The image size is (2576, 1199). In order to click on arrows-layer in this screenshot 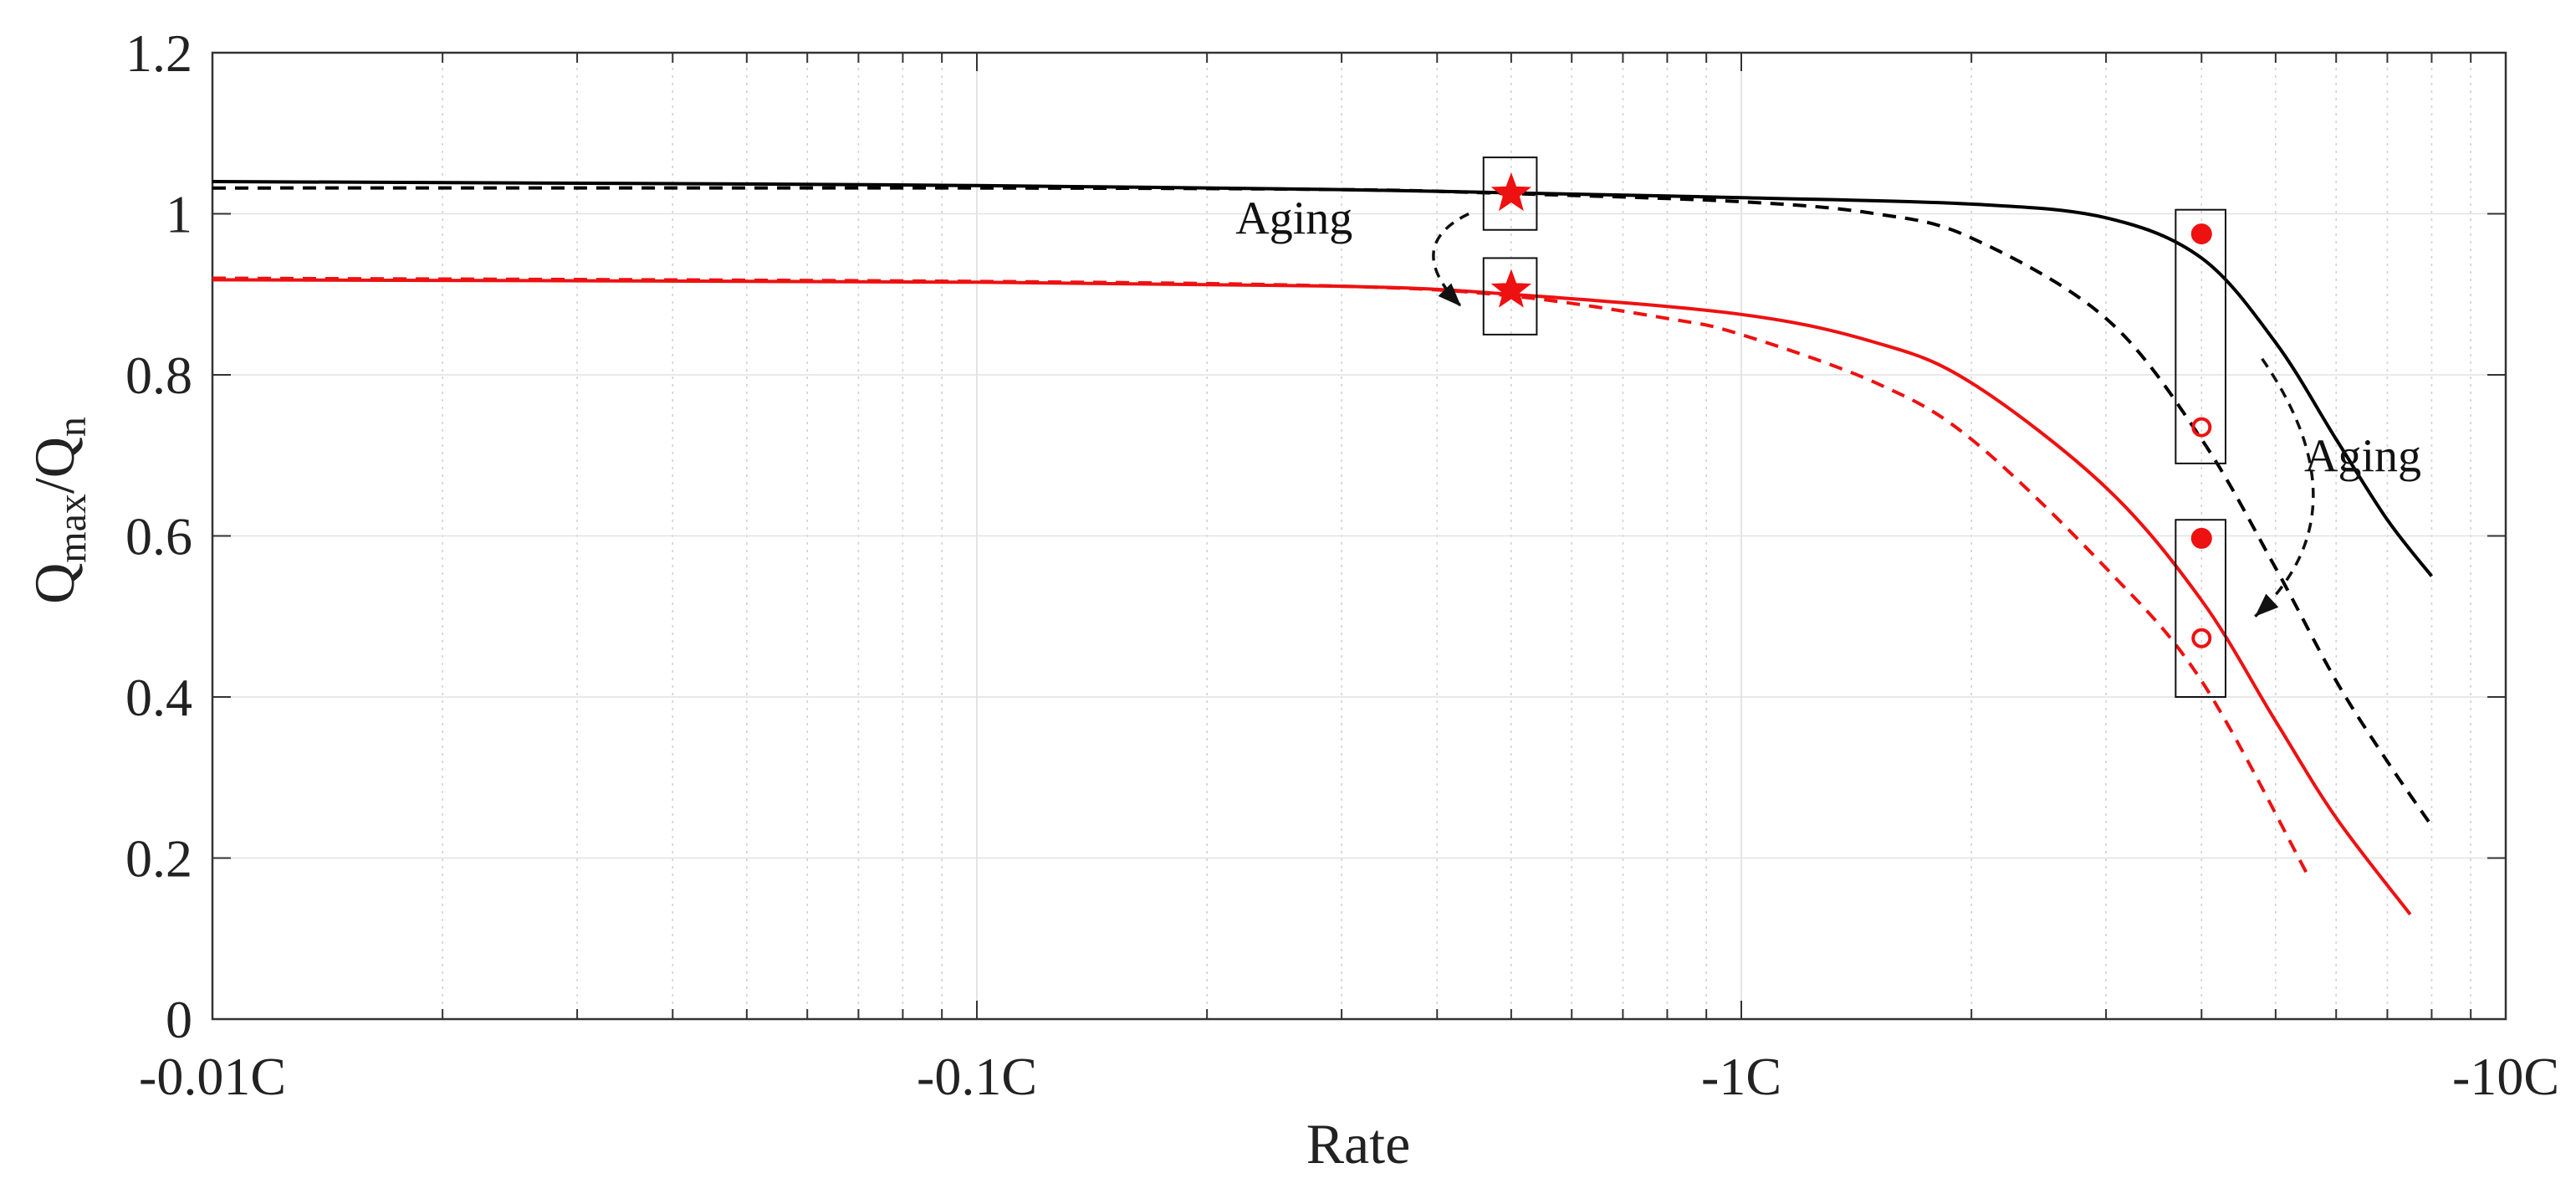, I will do `click(1873, 415)`.